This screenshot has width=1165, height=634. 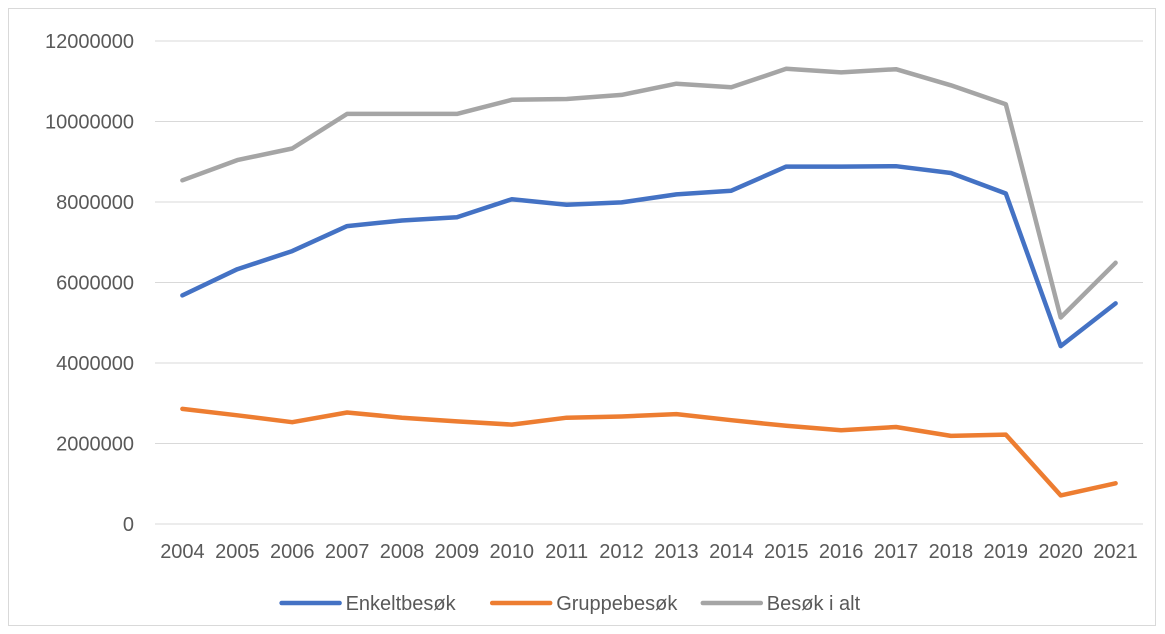 What do you see at coordinates (292, 552) in the screenshot?
I see `x-tick-label: 2006` at bounding box center [292, 552].